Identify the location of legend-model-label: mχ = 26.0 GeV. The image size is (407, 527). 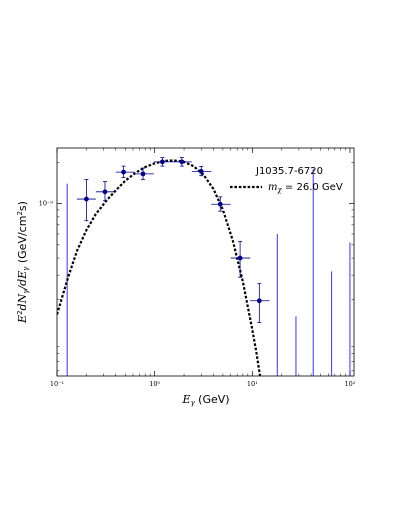
(305, 188).